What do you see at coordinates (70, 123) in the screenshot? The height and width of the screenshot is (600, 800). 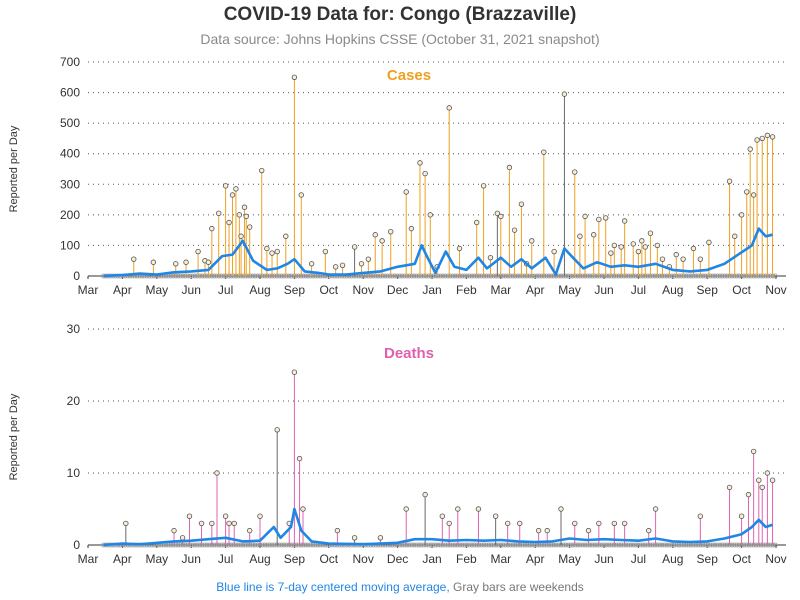 I see `cases-ytick-label: 500` at bounding box center [70, 123].